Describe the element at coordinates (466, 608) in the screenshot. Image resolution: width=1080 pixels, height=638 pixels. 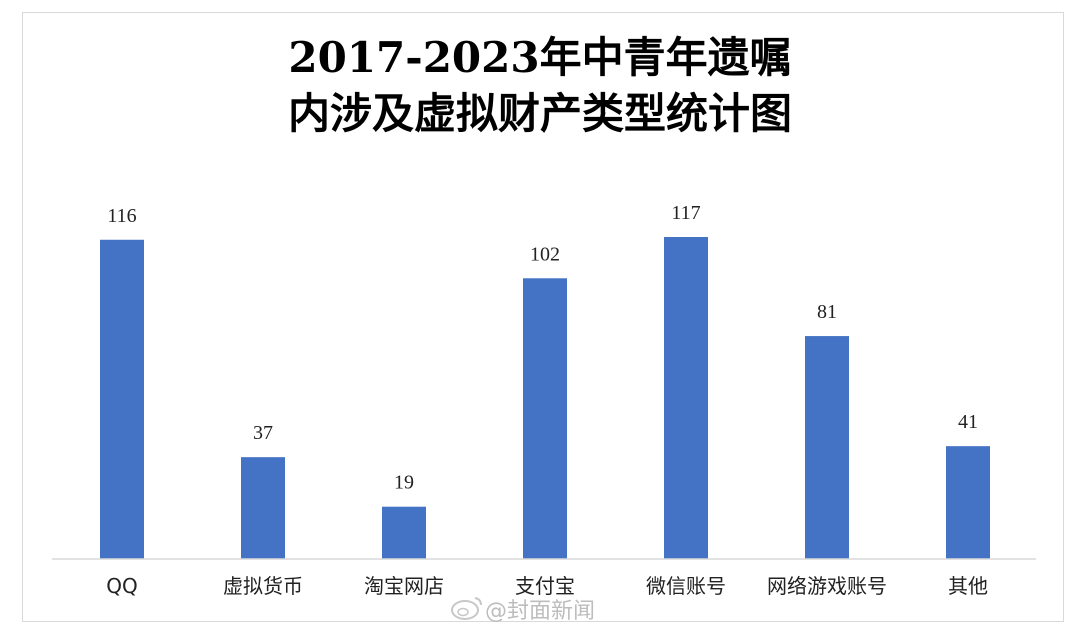
I see `weibo-icon` at that location.